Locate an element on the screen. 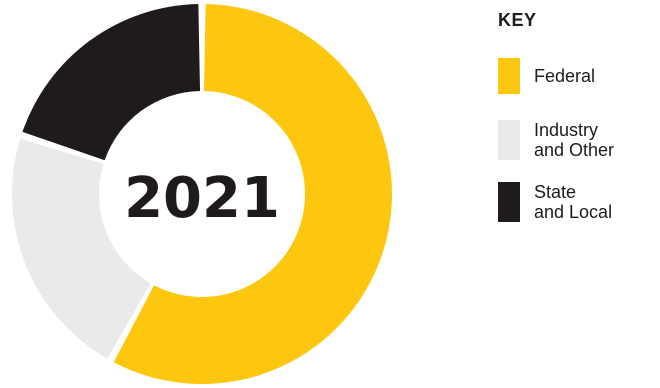 The width and height of the screenshot is (660, 388). legend-swatch-industry-and-other is located at coordinates (509, 140).